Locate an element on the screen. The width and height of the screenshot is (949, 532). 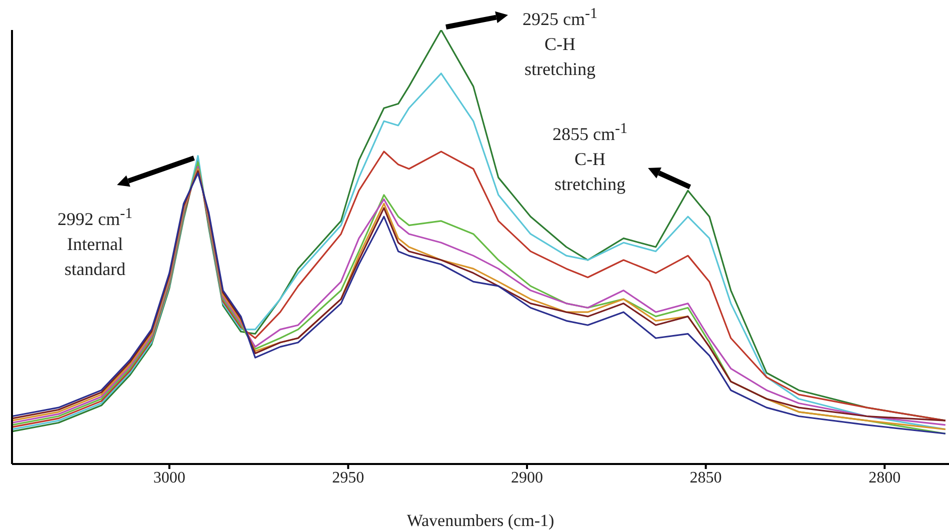
x-tick-label: 3000 is located at coordinates (169, 477).